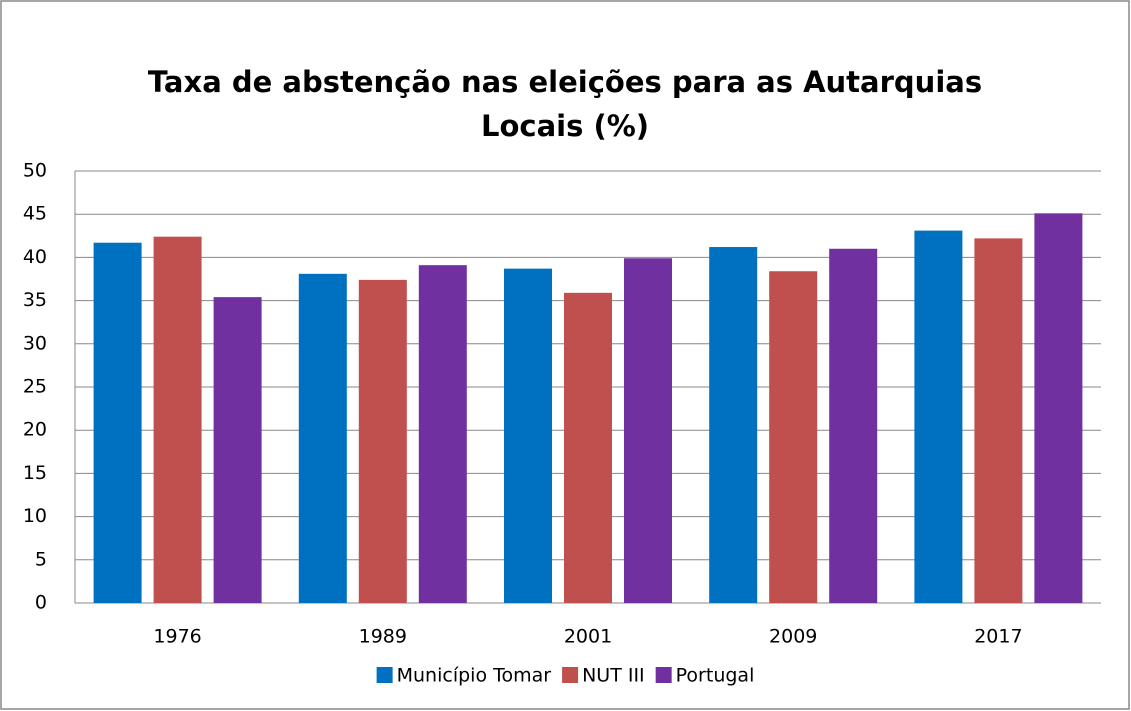 This screenshot has height=711, width=1131. I want to click on y-tick-label: 5, so click(41, 559).